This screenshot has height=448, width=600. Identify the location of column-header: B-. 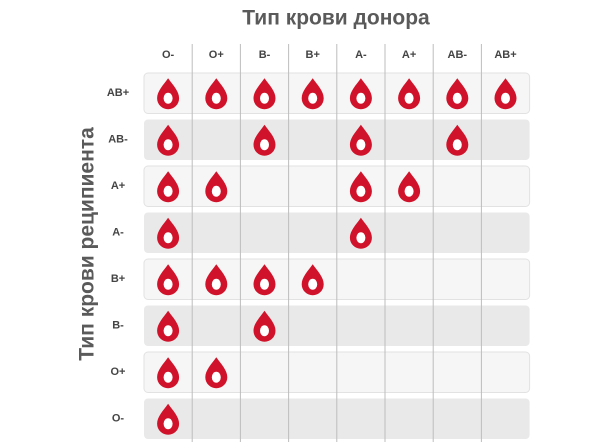
(265, 55).